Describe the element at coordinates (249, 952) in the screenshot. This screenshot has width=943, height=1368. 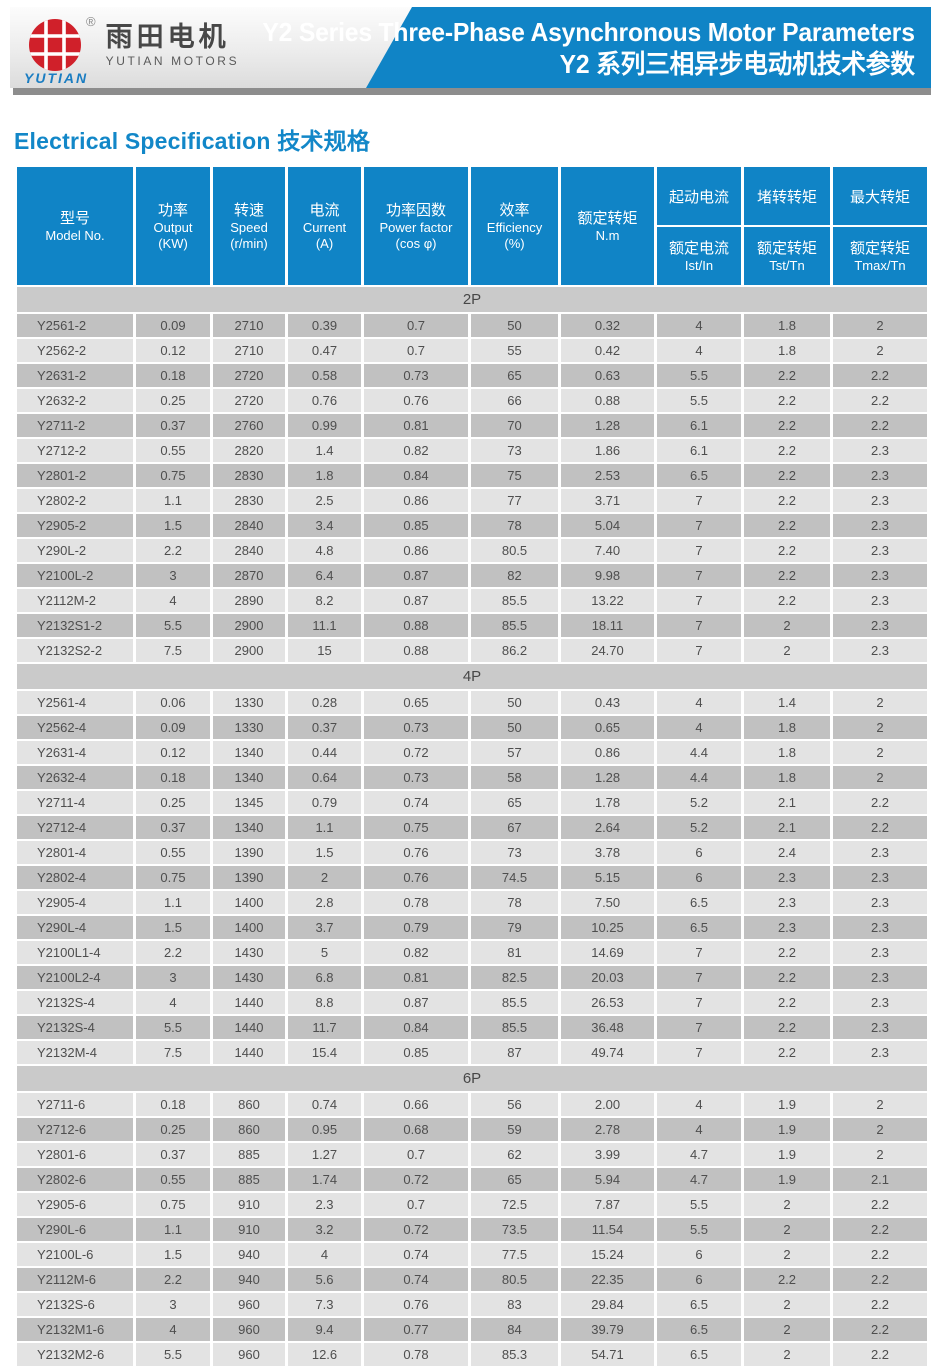
I see `value-cell: 1430` at that location.